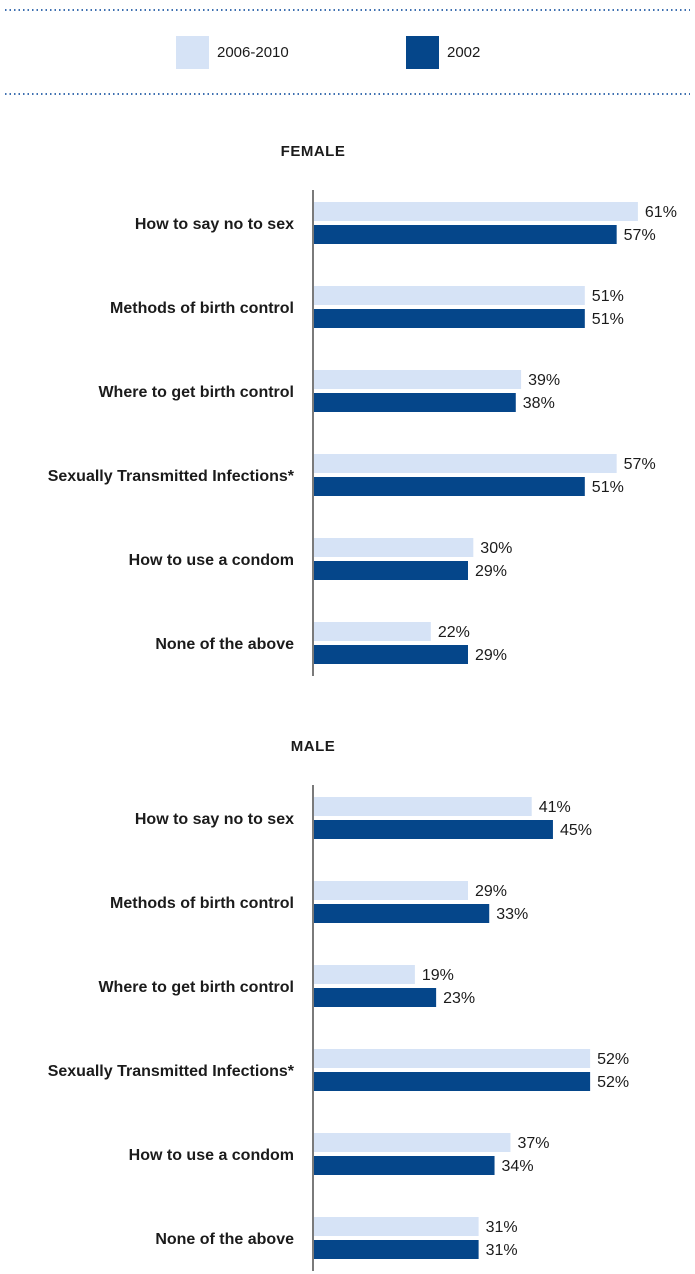 The width and height of the screenshot is (695, 1274). What do you see at coordinates (518, 1166) in the screenshot?
I see `data-label: 34%` at bounding box center [518, 1166].